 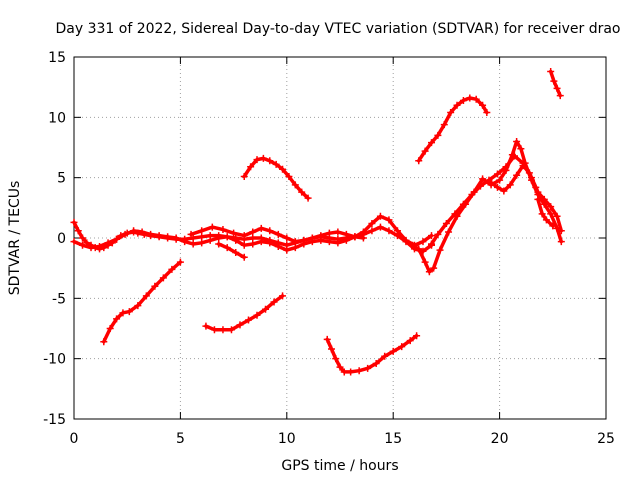 I want to click on series-trace-e, so click(x=142, y=302).